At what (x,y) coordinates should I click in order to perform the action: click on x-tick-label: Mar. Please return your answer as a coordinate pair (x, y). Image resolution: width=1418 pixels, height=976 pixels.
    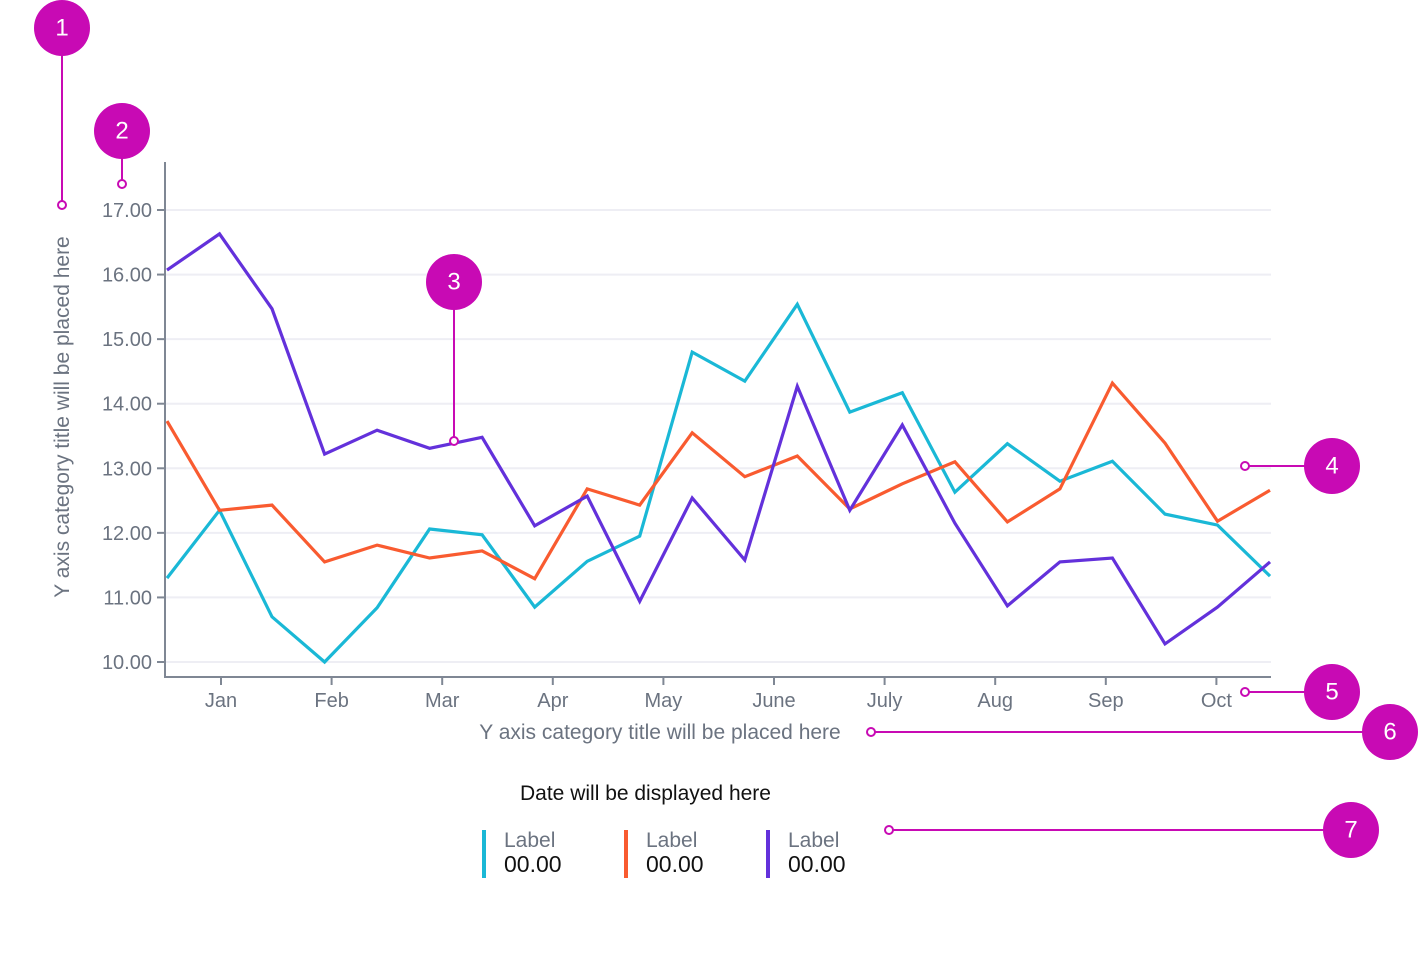
    Looking at the image, I should click on (442, 701).